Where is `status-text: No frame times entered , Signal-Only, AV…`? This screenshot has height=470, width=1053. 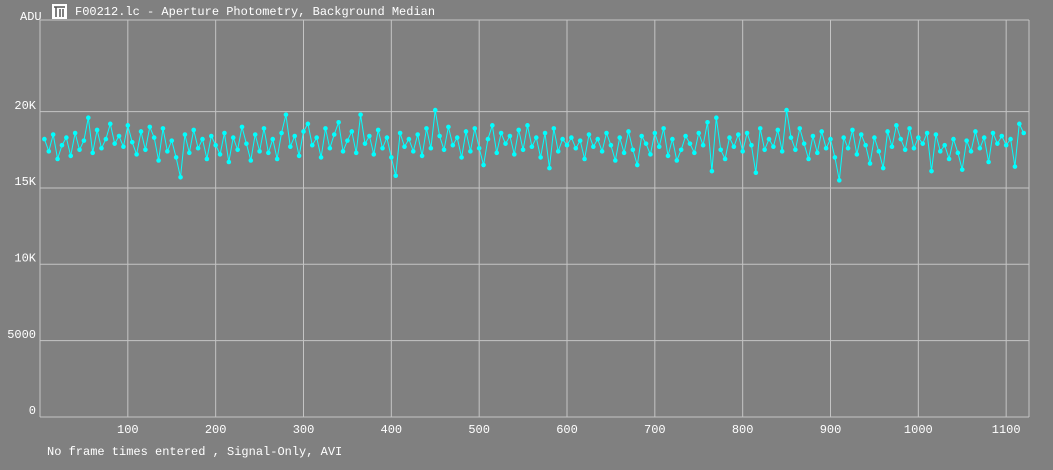 status-text: No frame times entered , Signal-Only, AV… is located at coordinates (194, 452).